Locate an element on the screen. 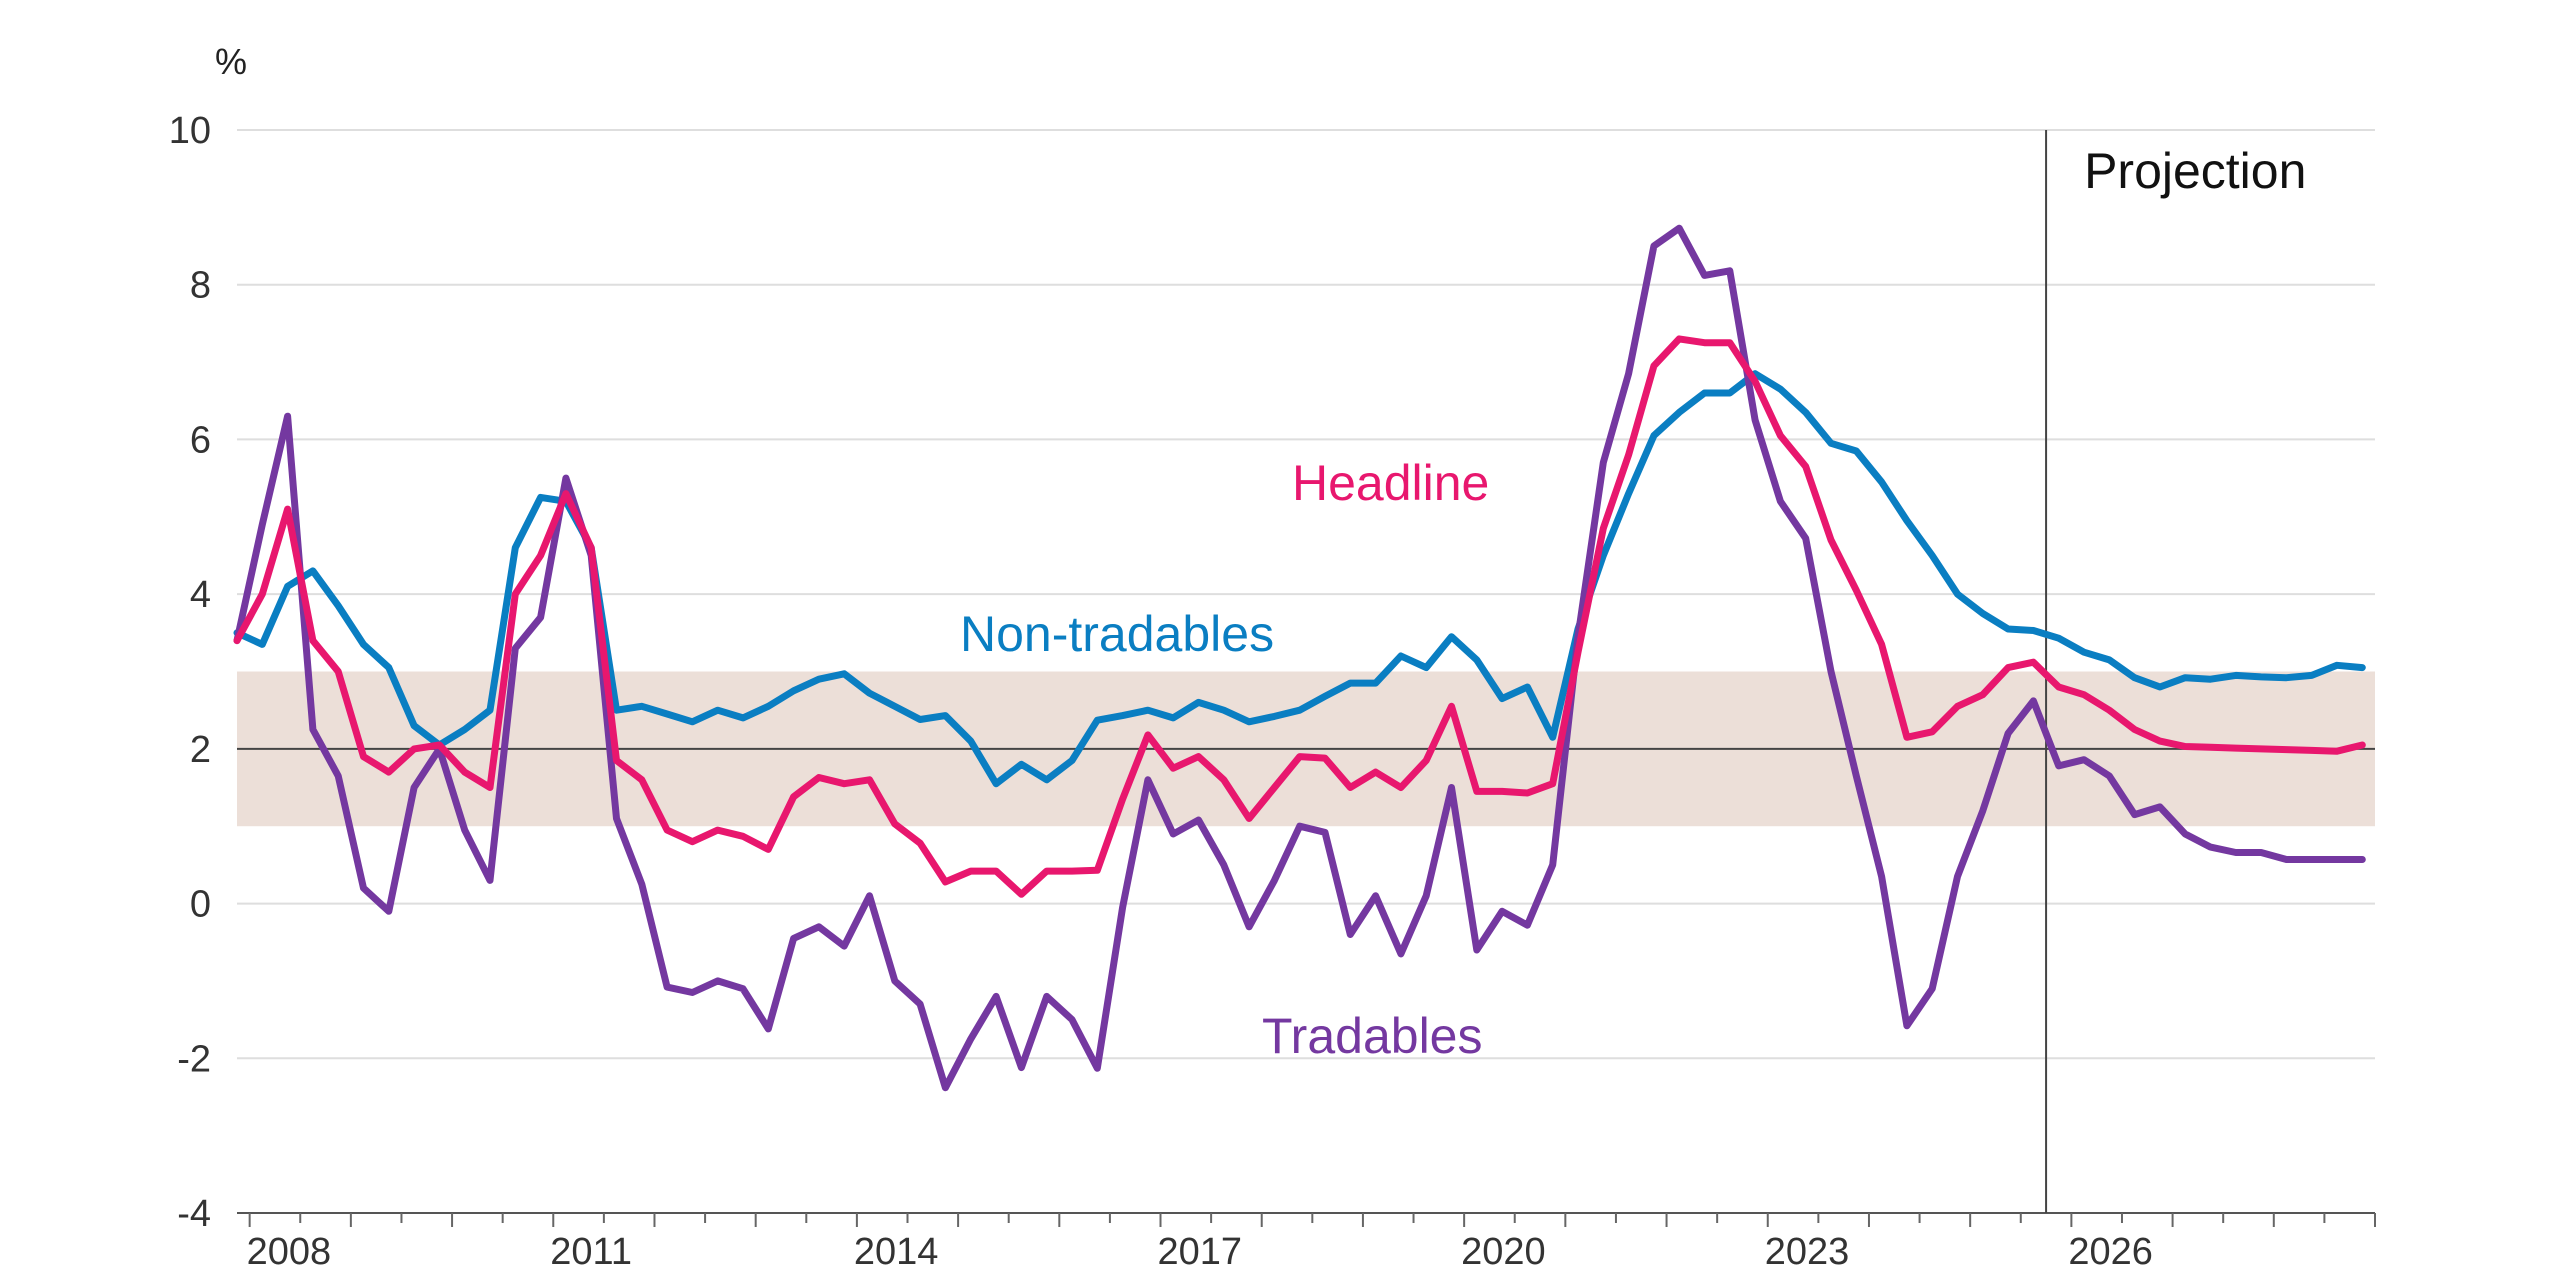  x-tick-label: 2020 is located at coordinates (1503, 1252).